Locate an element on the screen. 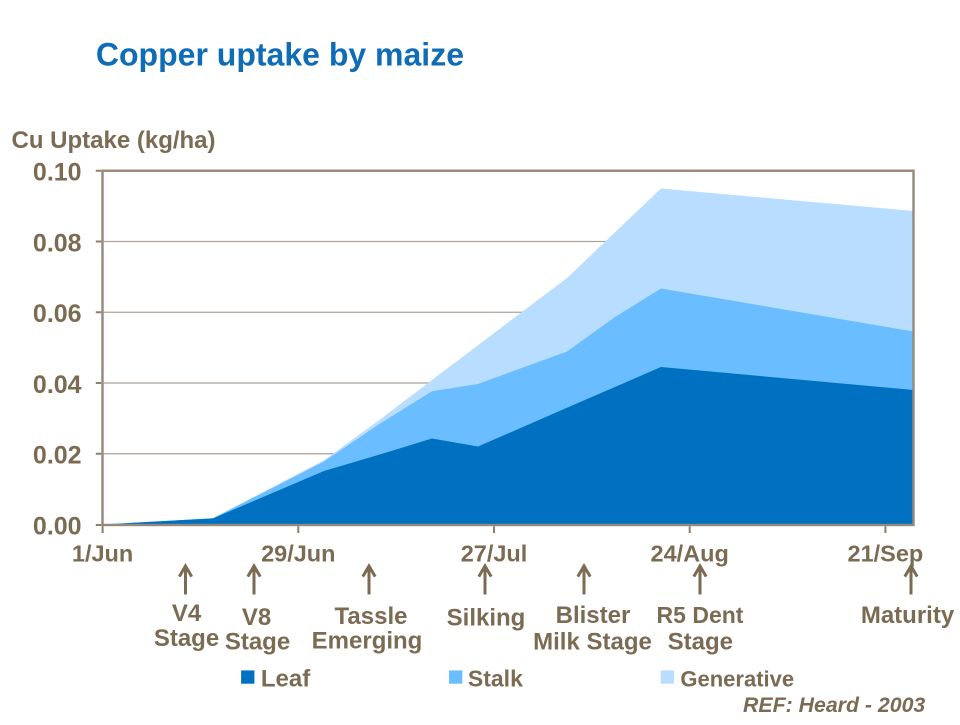 This screenshot has width=960, height=725. svg-text: 0.04 is located at coordinates (57, 385).